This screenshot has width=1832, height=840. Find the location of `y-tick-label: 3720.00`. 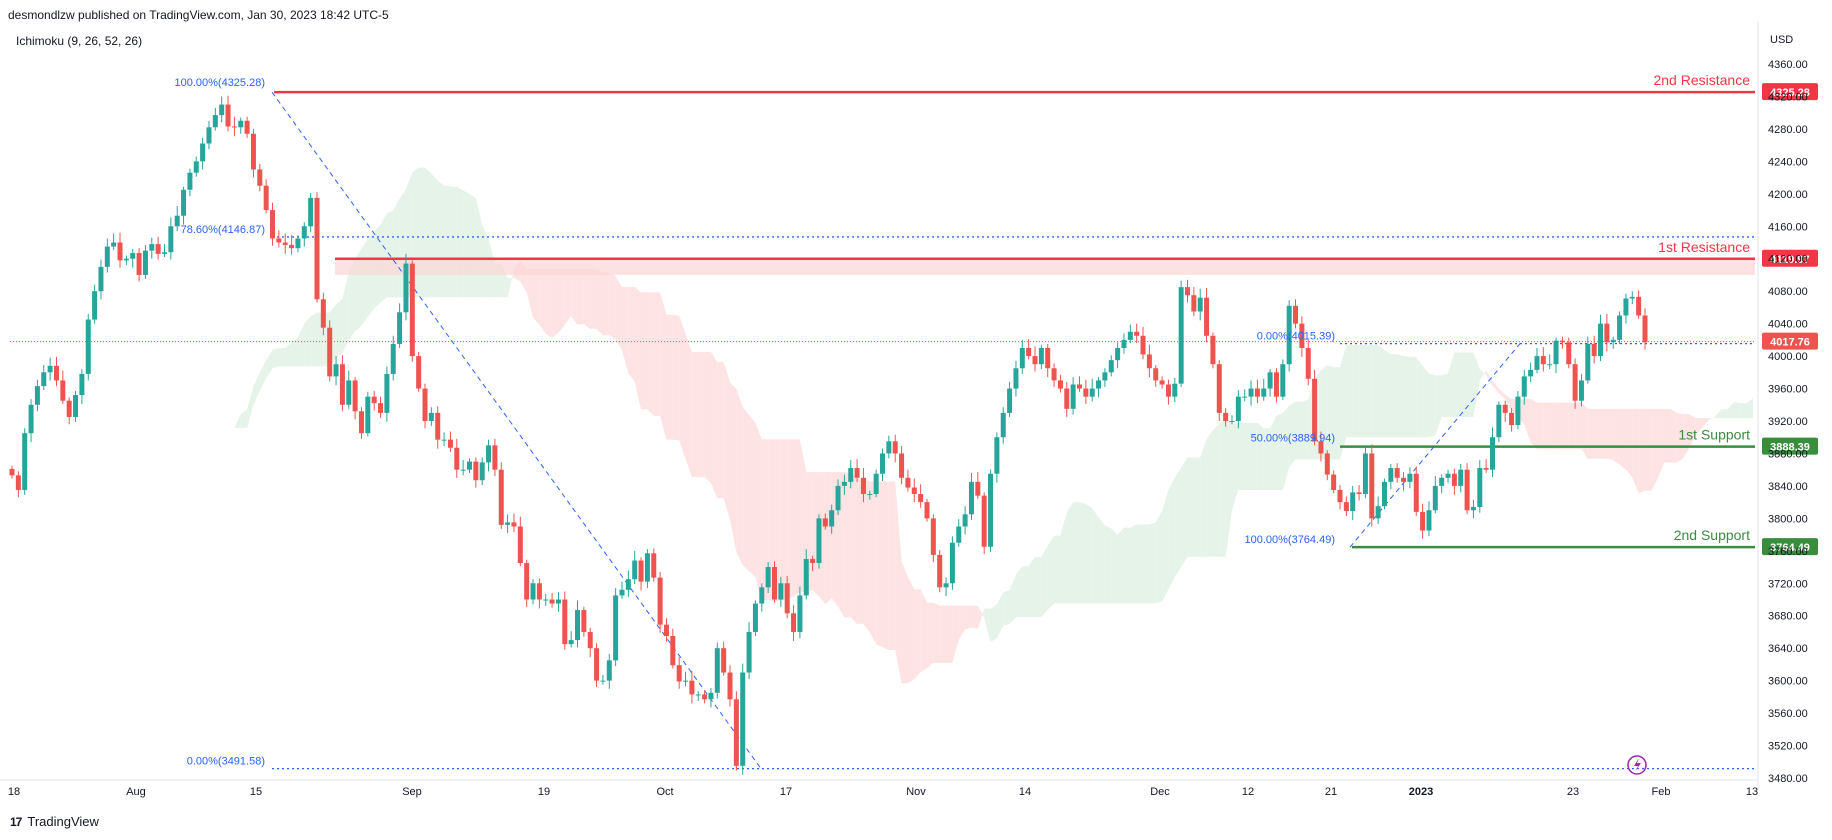

y-tick-label: 3720.00 is located at coordinates (1788, 584).